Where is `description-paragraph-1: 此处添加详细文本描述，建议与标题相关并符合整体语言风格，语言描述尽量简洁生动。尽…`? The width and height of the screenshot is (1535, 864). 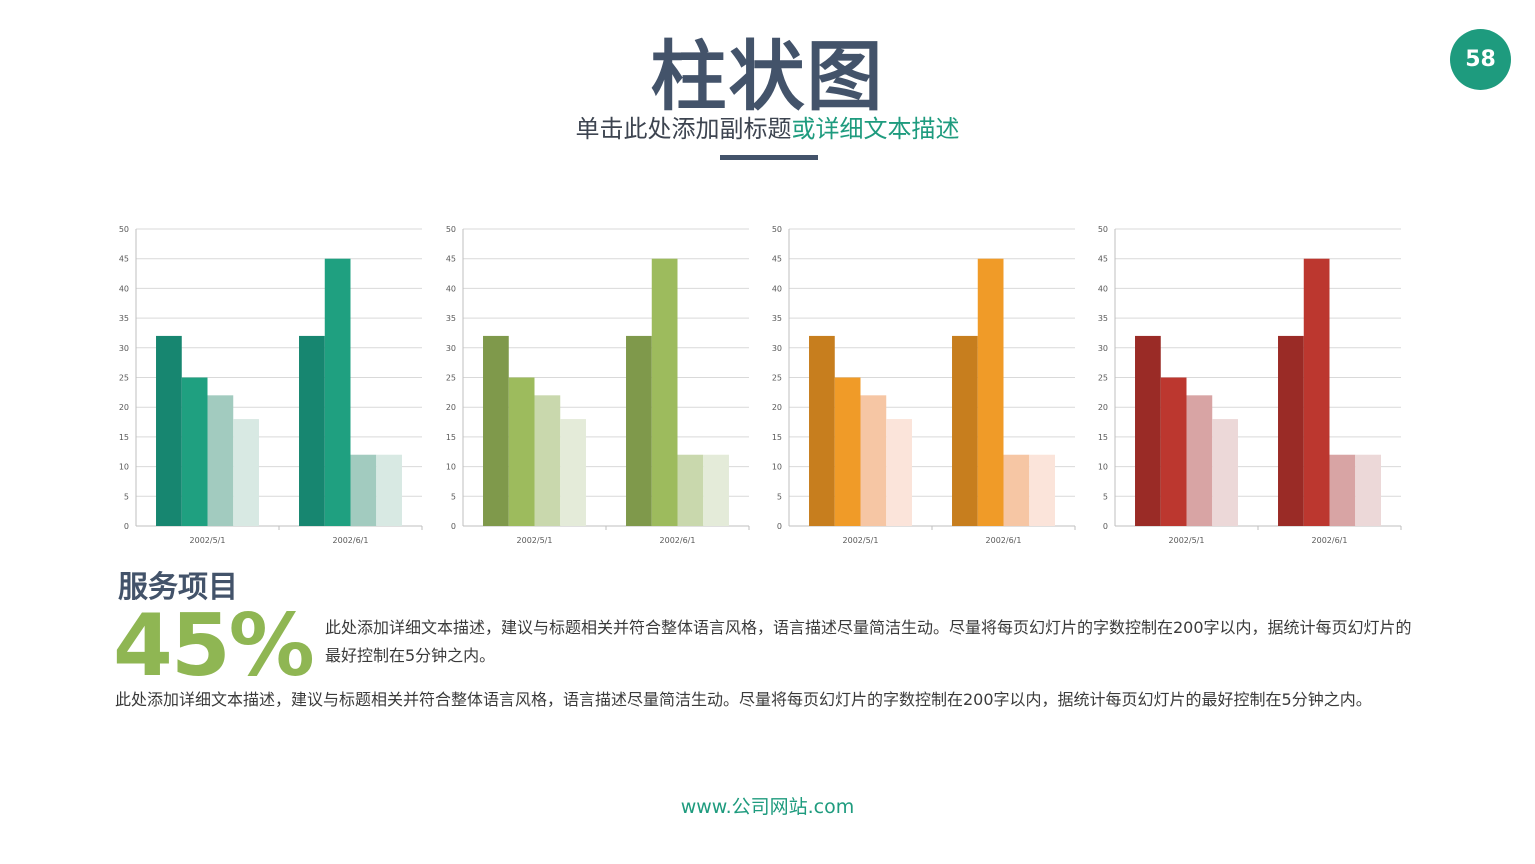 description-paragraph-1: 此处添加详细文本描述，建议与标题相关并符合整体语言风格，语言描述尽量简洁生动。尽… is located at coordinates (868, 641).